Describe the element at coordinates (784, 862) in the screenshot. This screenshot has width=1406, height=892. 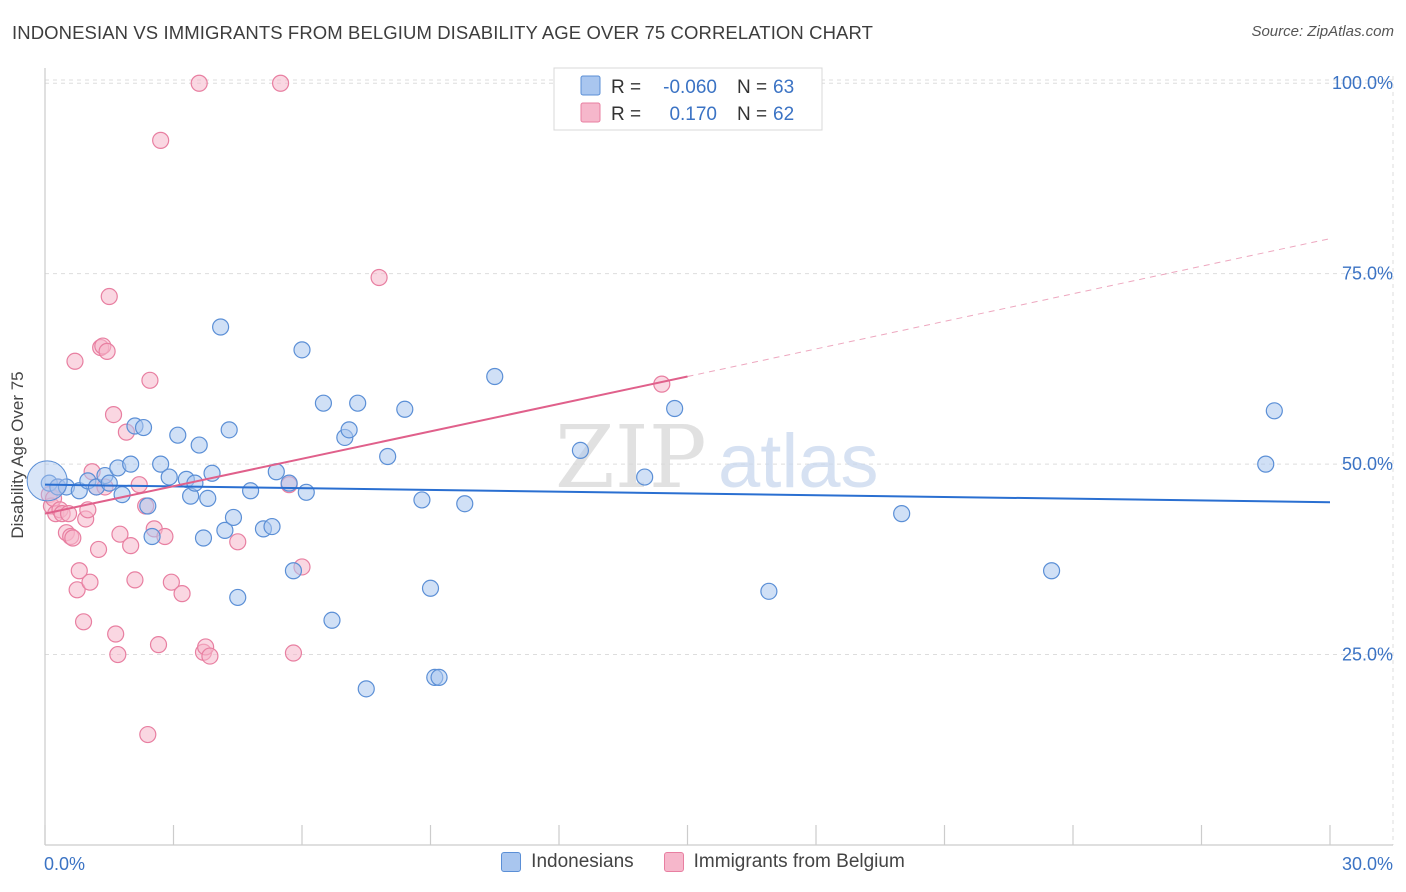
I see `bottom-legend-belgium: Immigrants from Belgium` at that location.